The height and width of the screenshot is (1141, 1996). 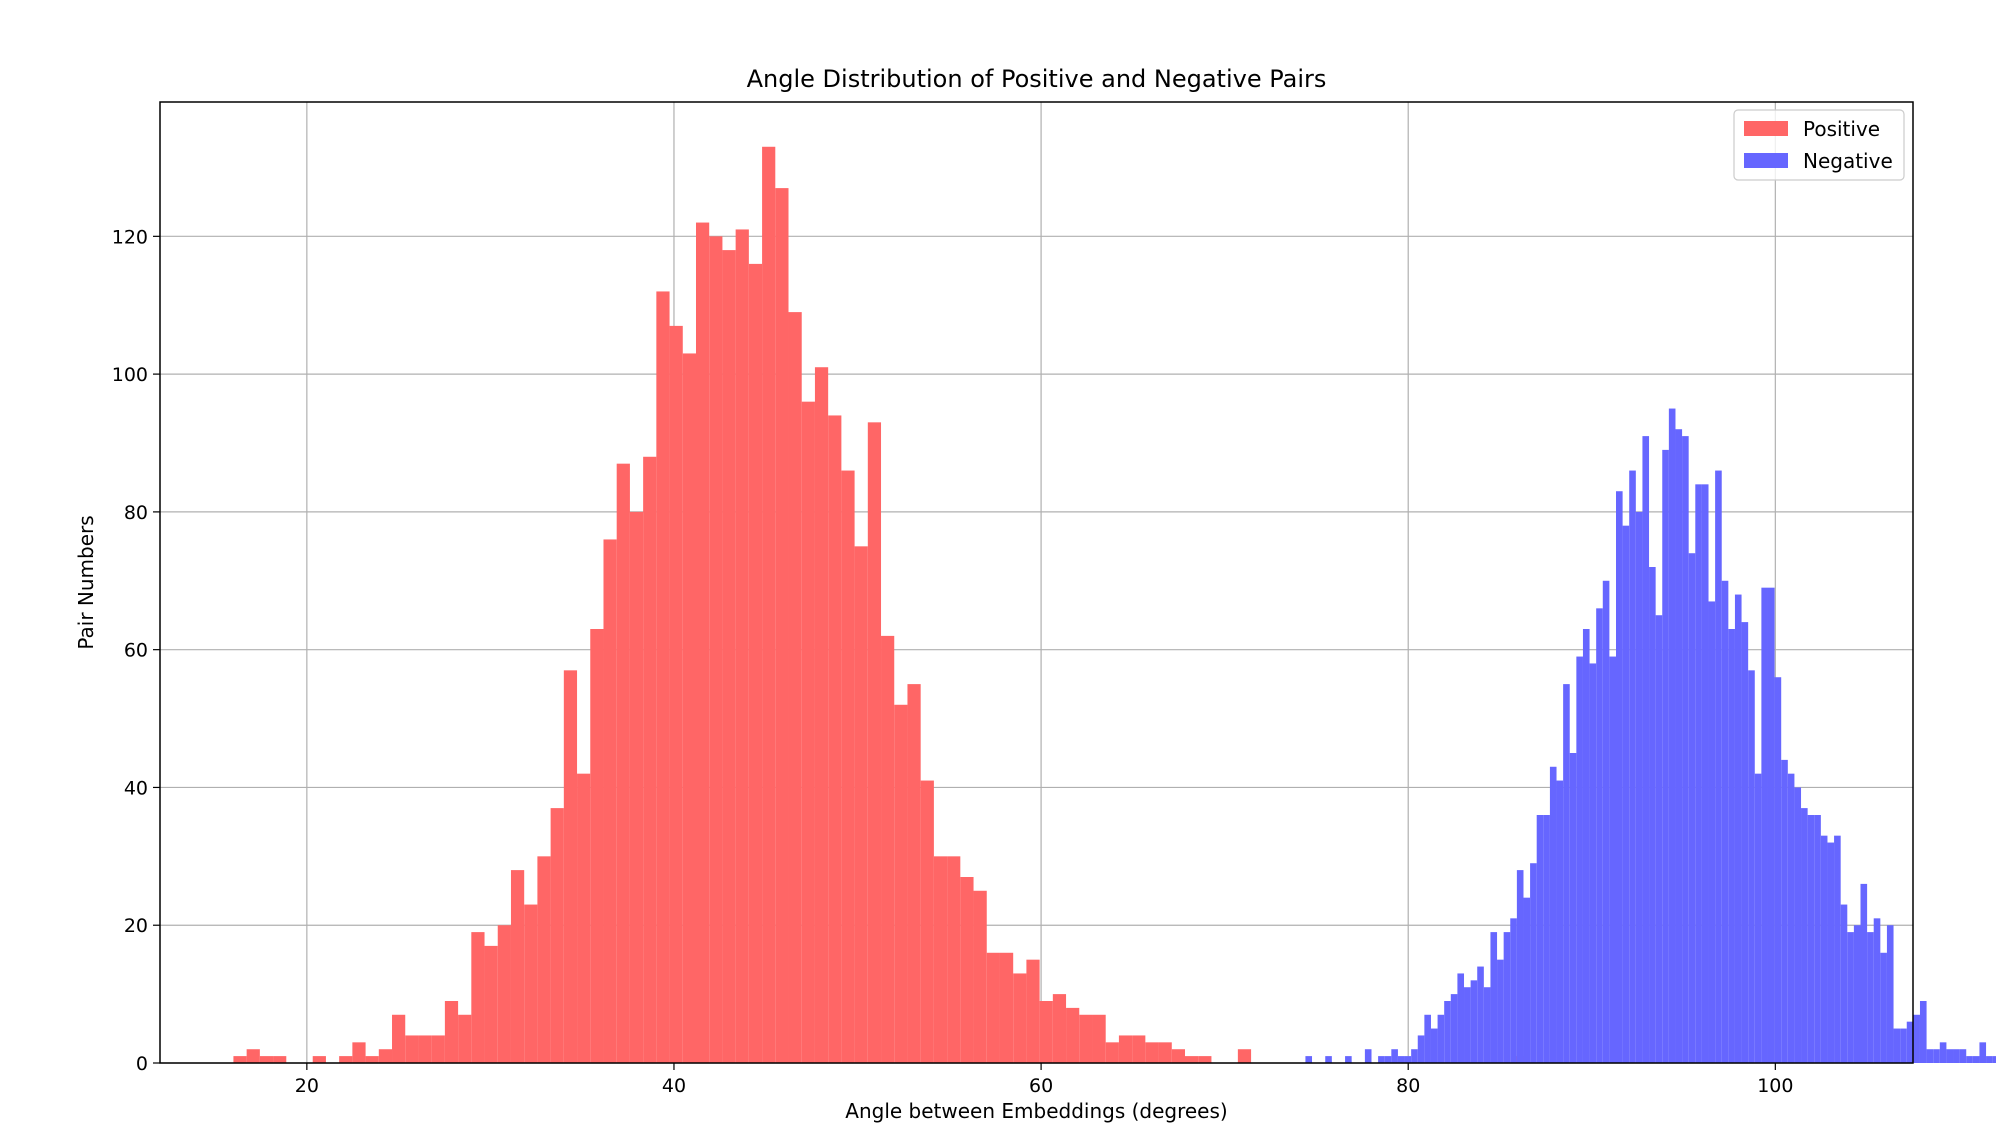 I want to click on x-tick-label: 80, so click(x=1408, y=1086).